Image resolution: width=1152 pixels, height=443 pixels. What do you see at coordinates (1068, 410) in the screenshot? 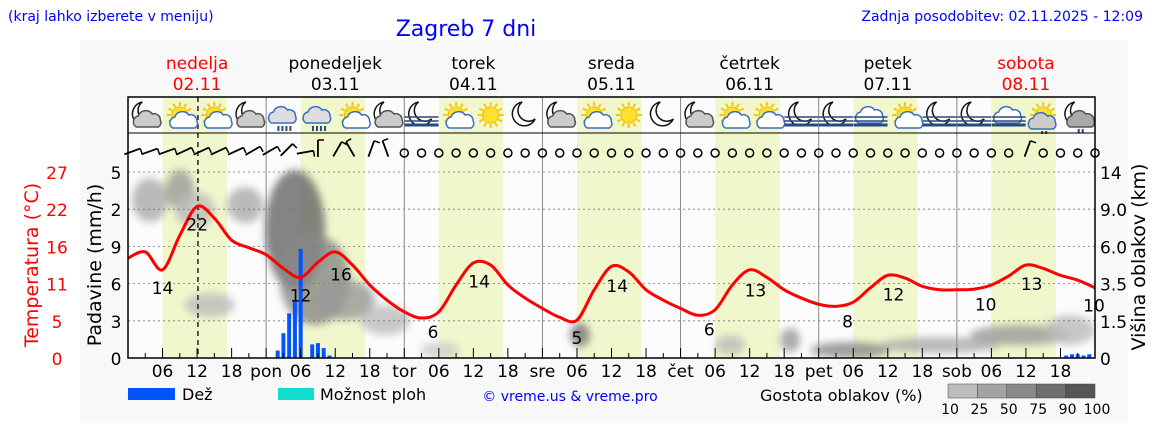
I see `cloud-density-tick: 90` at bounding box center [1068, 410].